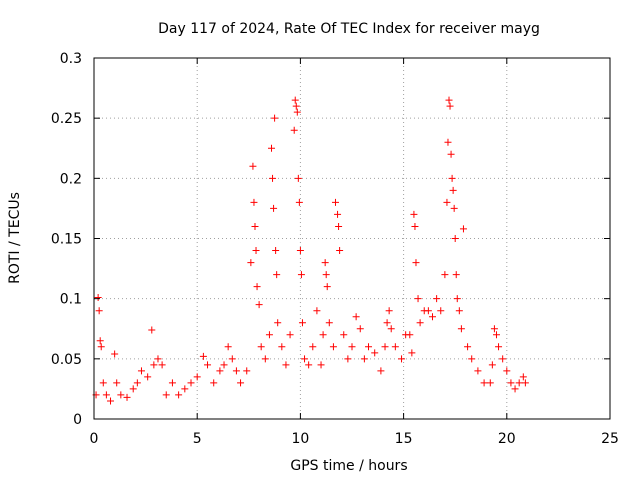 Image resolution: width=640 pixels, height=480 pixels. I want to click on y-tick-label: 0.25, so click(66, 119).